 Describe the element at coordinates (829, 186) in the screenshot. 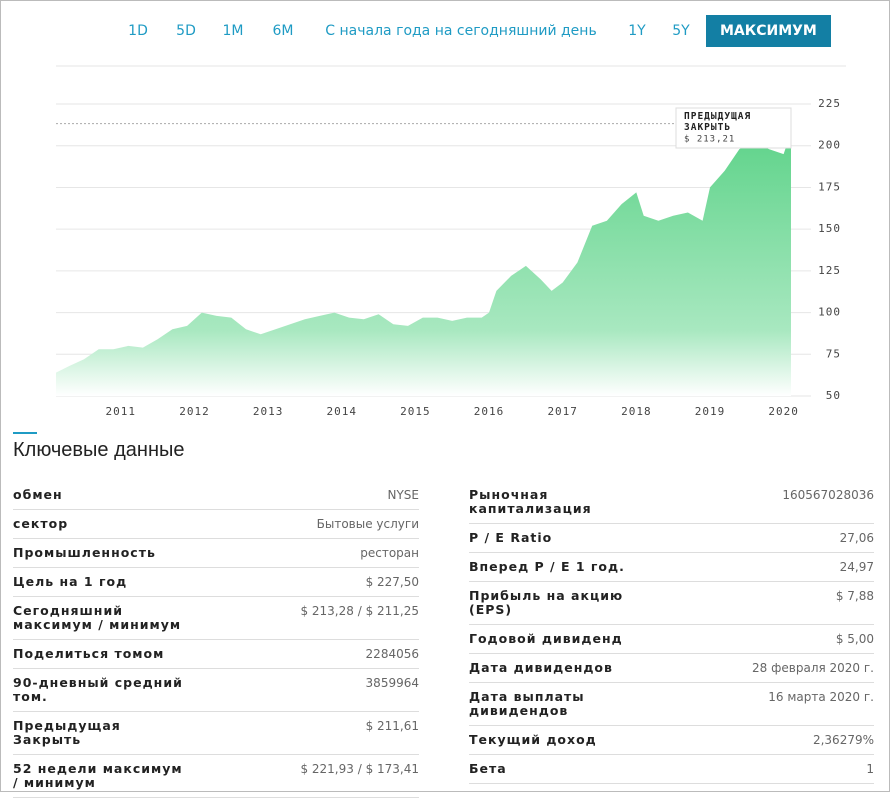

I see `y-tick-label: 175` at that location.